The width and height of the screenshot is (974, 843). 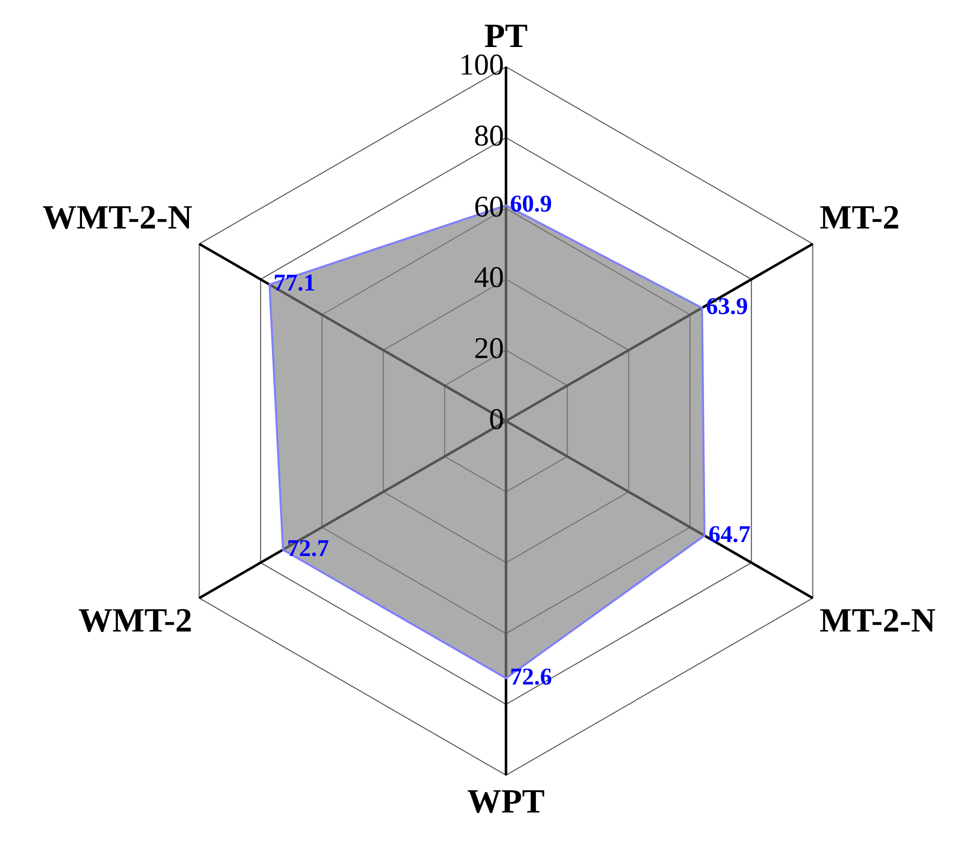 I want to click on y-tick-label: 40, so click(x=489, y=277).